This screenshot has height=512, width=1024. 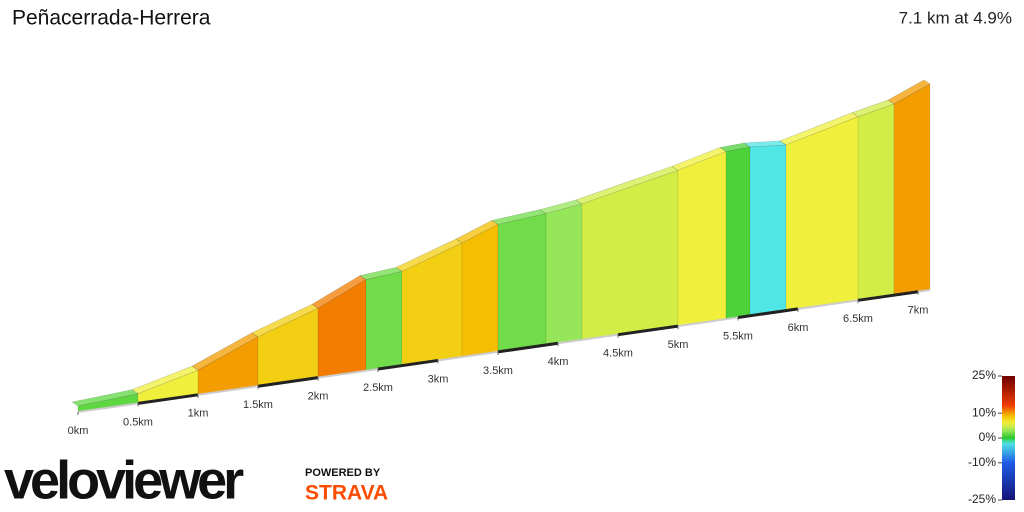 What do you see at coordinates (438, 379) in the screenshot?
I see `x-tick-label: 3km` at bounding box center [438, 379].